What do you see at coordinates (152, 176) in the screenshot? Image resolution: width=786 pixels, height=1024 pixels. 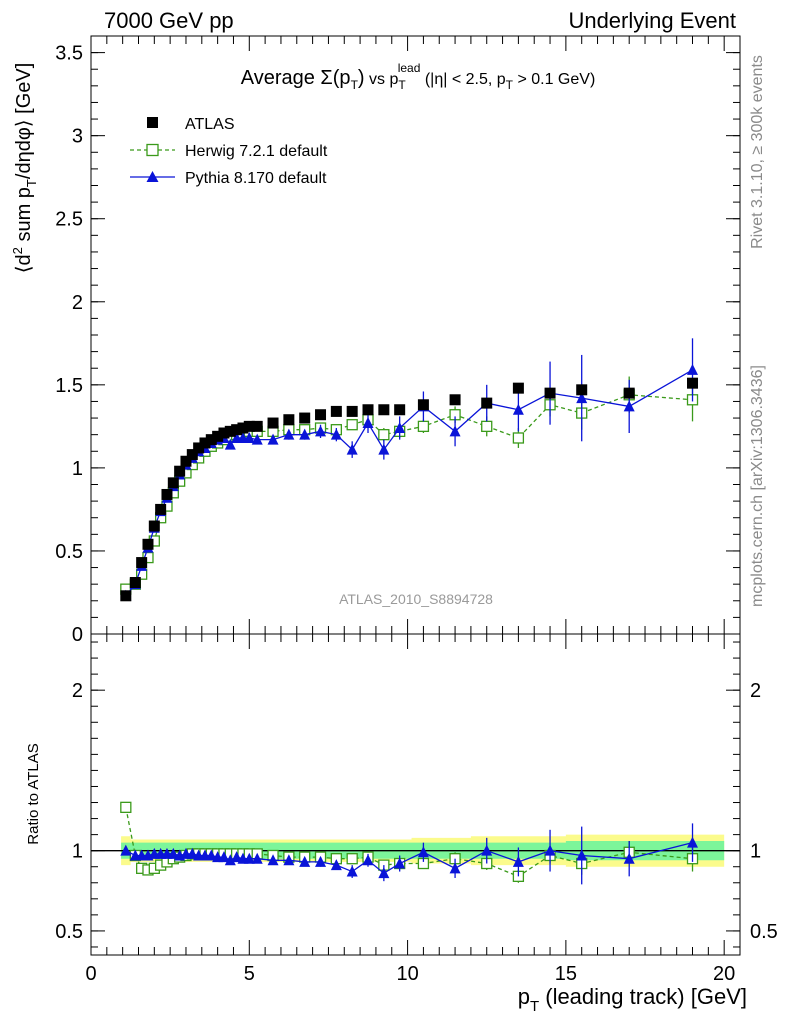 I see `legend-pythia-marker` at bounding box center [152, 176].